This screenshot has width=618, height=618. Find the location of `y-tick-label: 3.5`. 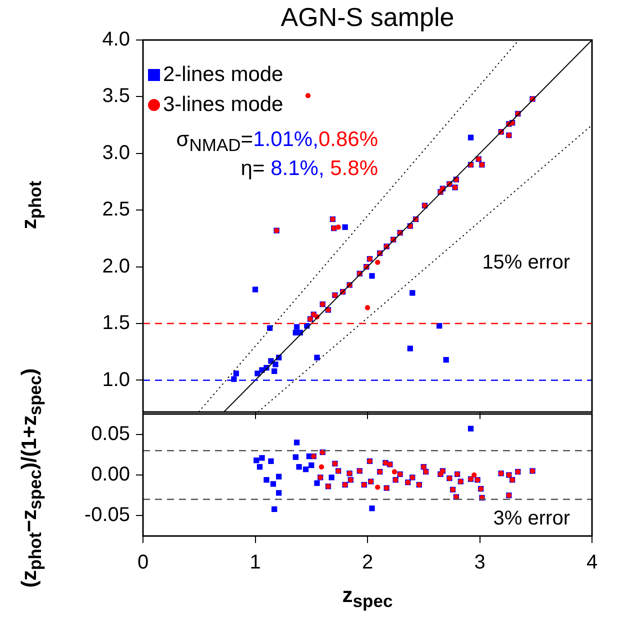

y-tick-label: 3.5 is located at coordinates (116, 96).